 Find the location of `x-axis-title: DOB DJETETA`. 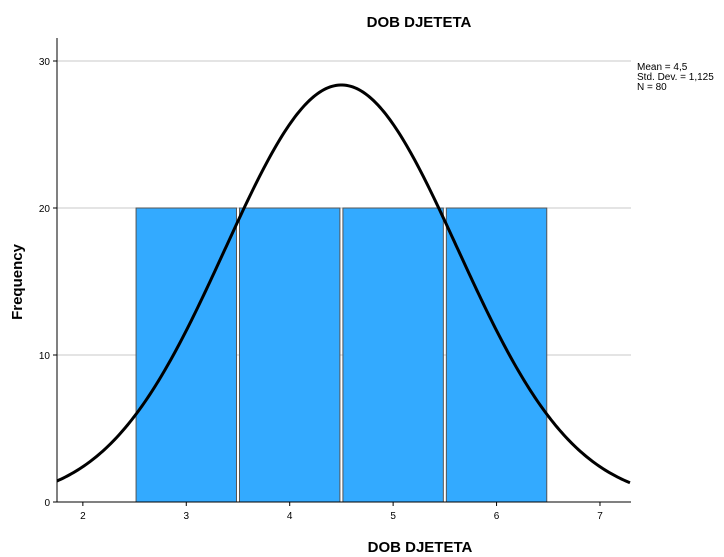

x-axis-title: DOB DJETETA is located at coordinates (420, 547).